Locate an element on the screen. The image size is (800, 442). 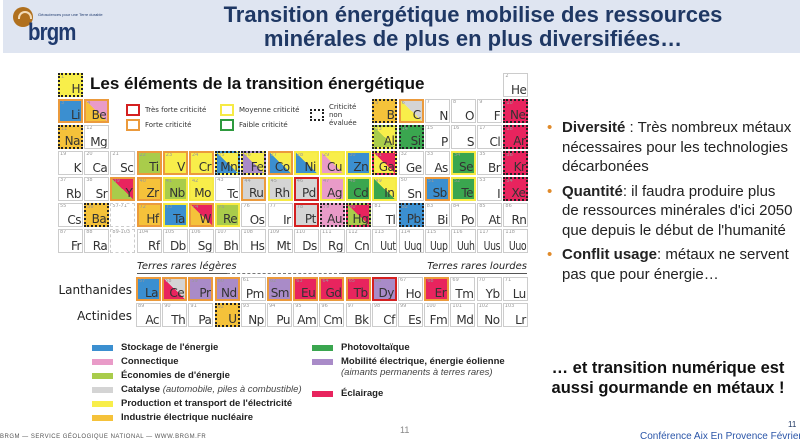
element-symbol: Bk is located at coordinates (361, 320).